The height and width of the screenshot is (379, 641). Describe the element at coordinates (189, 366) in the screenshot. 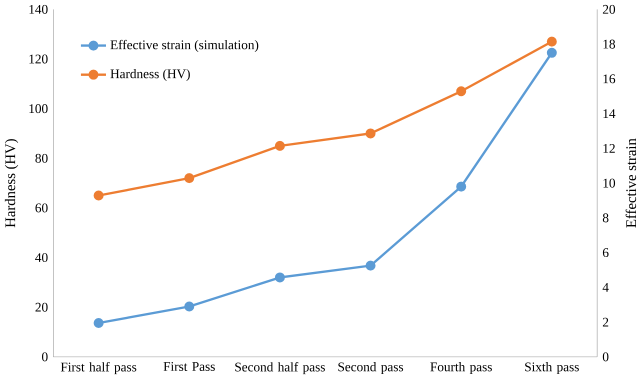

I see `x-tick-label: First Pass` at that location.